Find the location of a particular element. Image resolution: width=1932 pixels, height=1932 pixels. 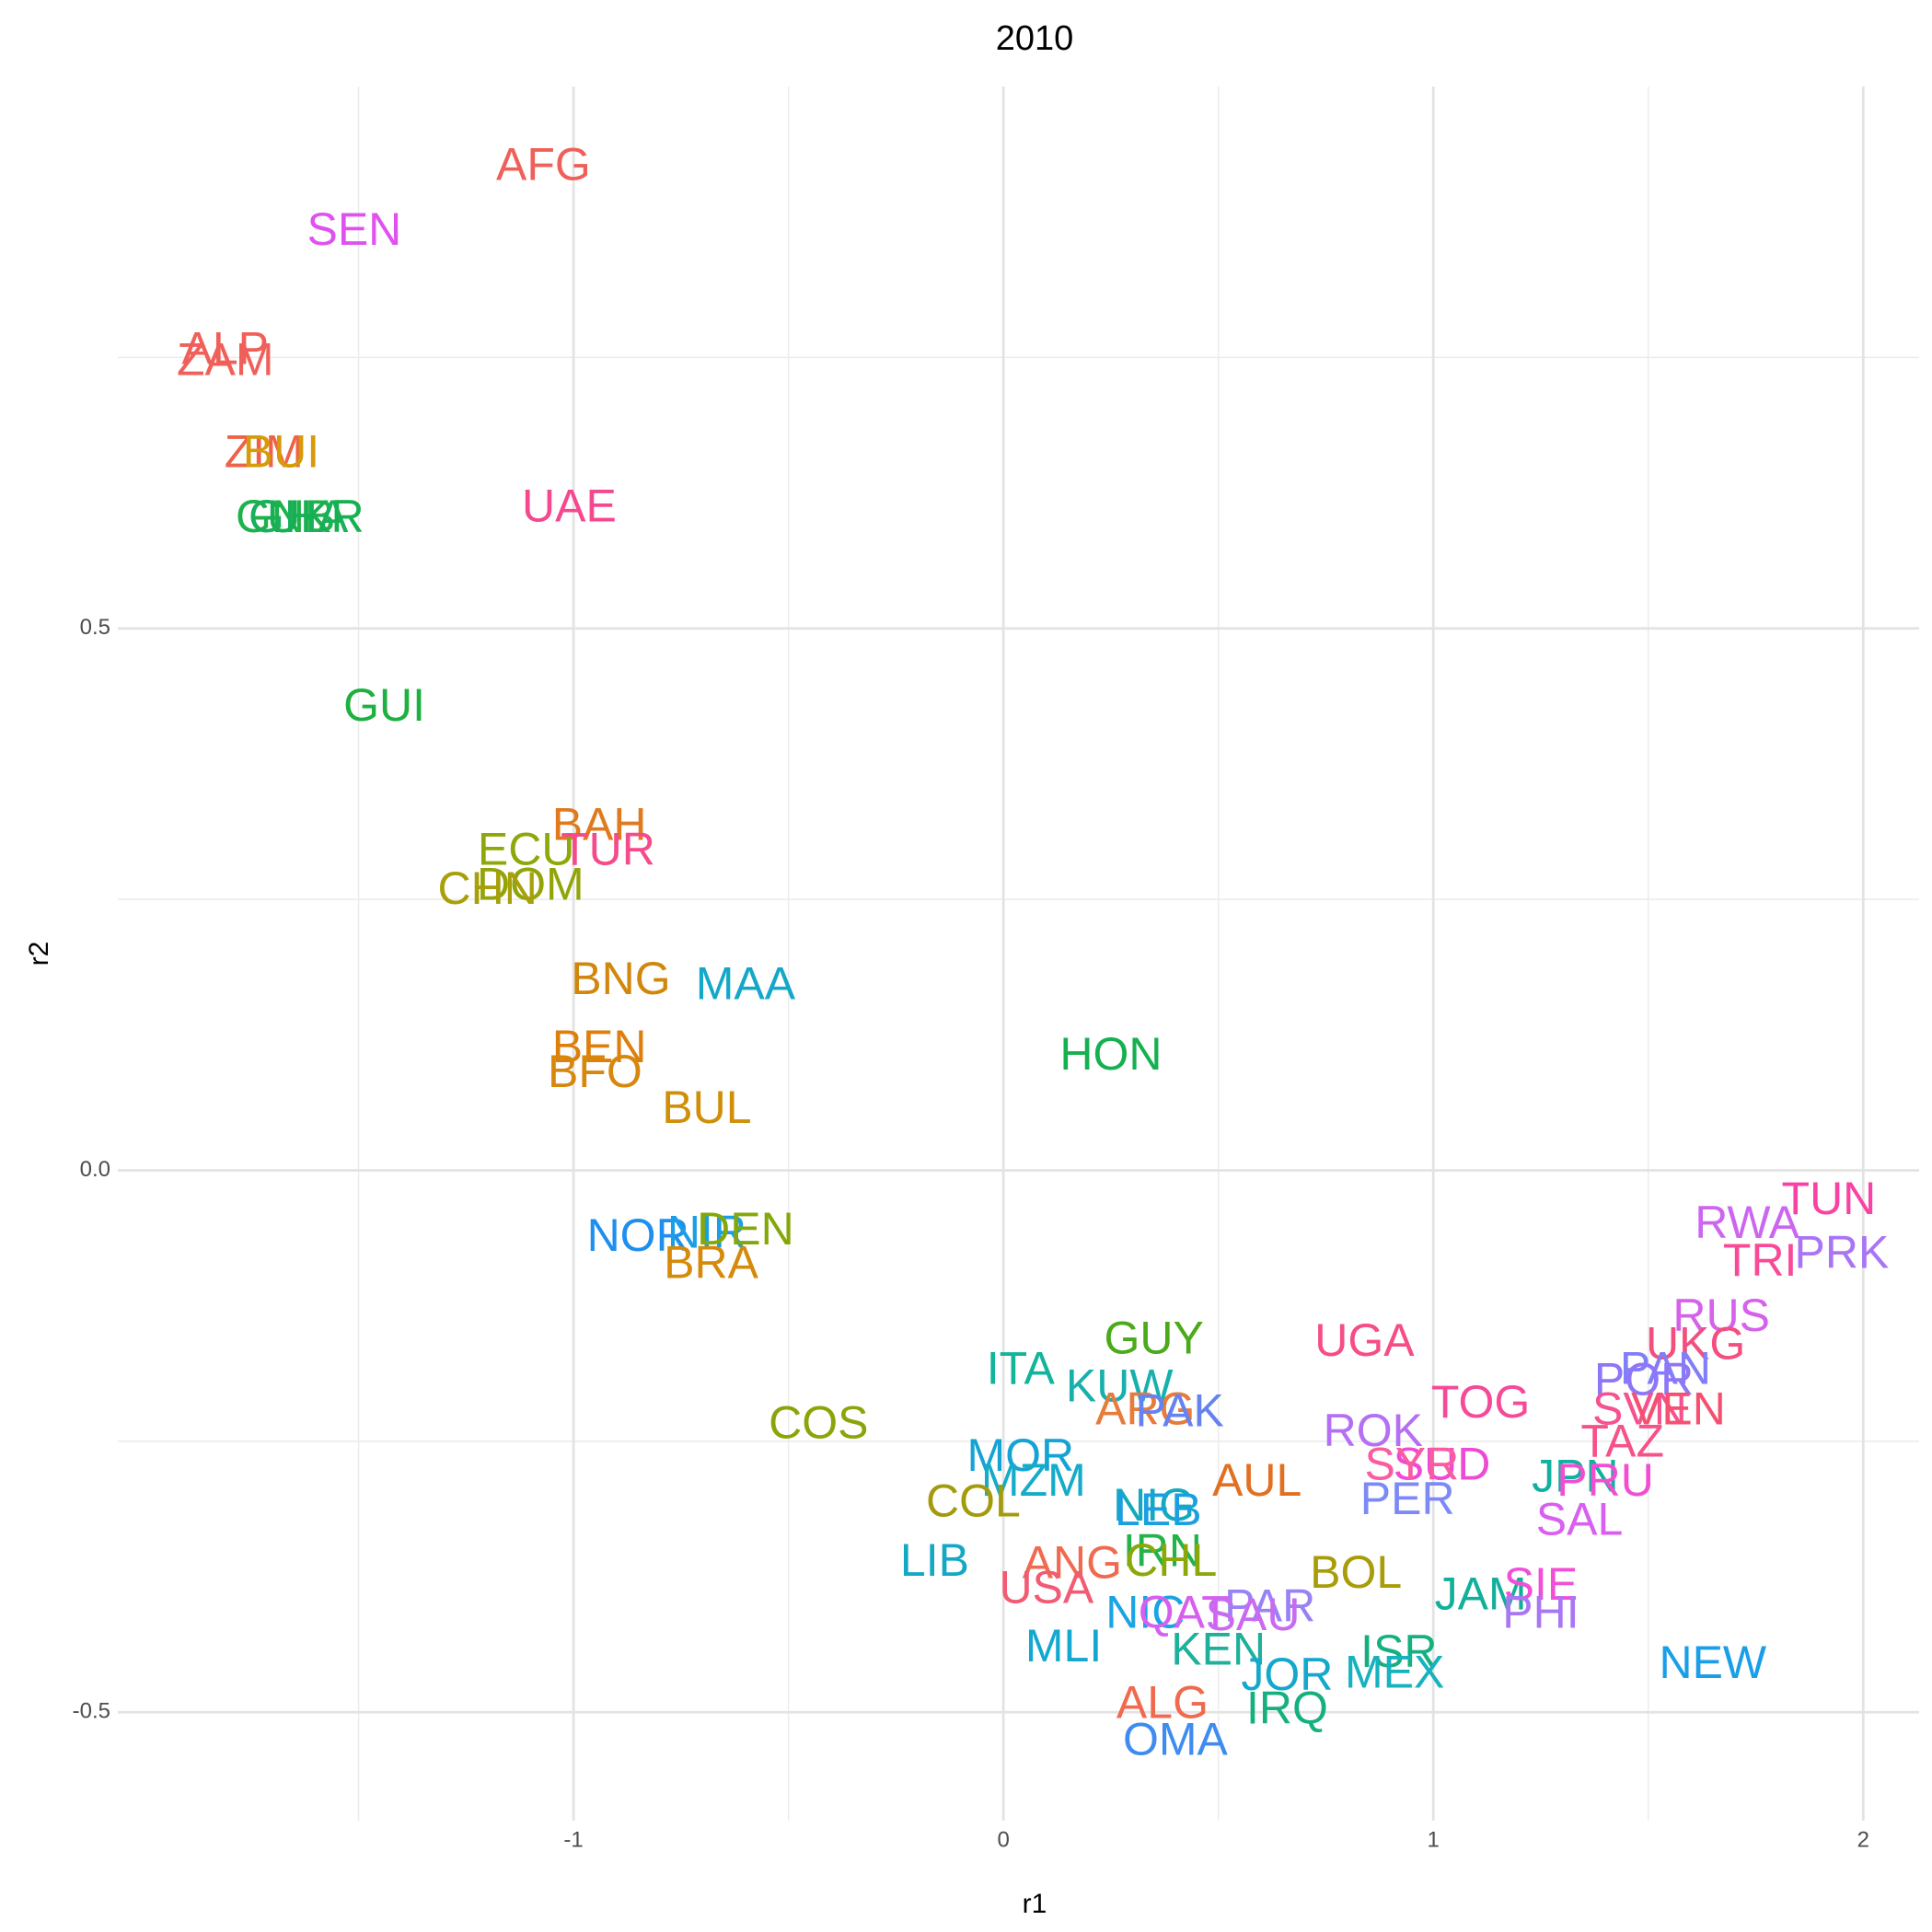

point-label: GUY is located at coordinates (1154, 1339).